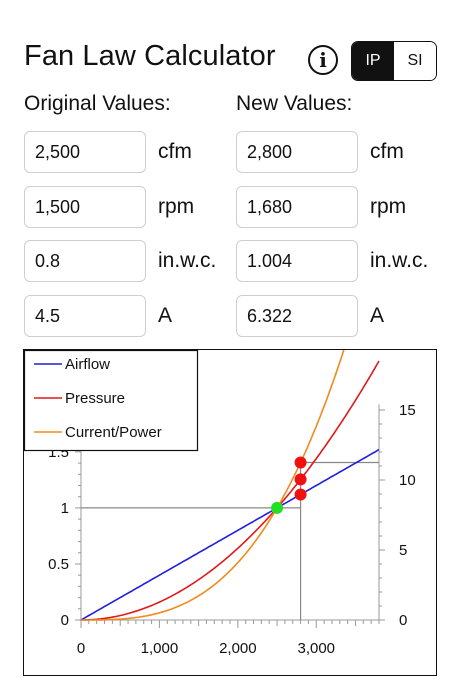 The height and width of the screenshot is (690, 460). I want to click on left-axis-tick-label: 0.5, so click(58, 564).